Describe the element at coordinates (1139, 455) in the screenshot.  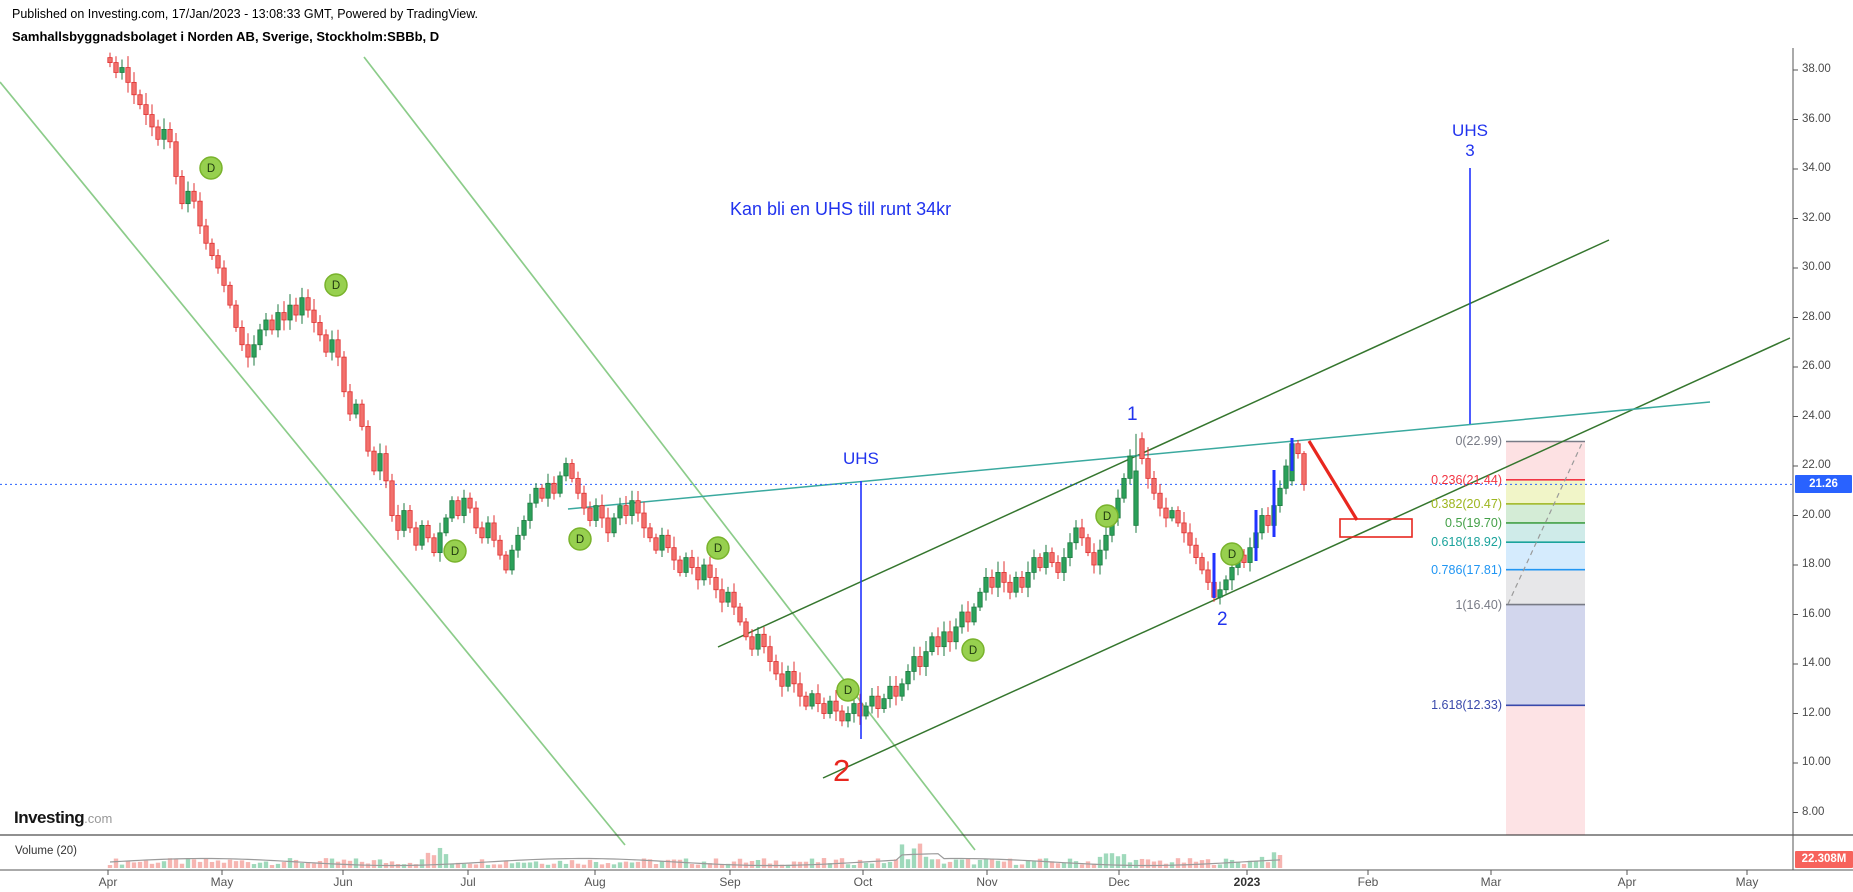
I see `trendline-neckline` at that location.